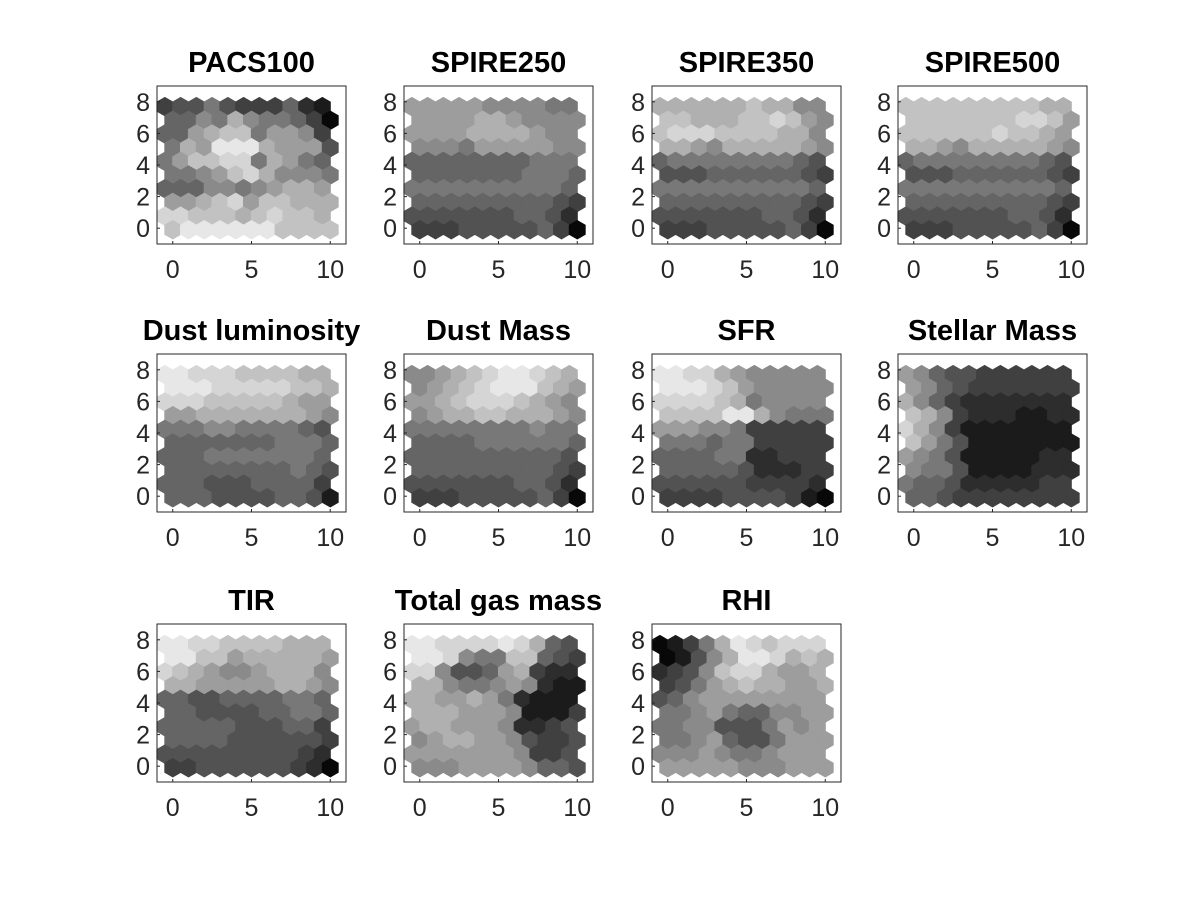 Image resolution: width=1200 pixels, height=900 pixels. Describe the element at coordinates (498, 63) in the screenshot. I see `panel-title: SPIRE250` at that location.